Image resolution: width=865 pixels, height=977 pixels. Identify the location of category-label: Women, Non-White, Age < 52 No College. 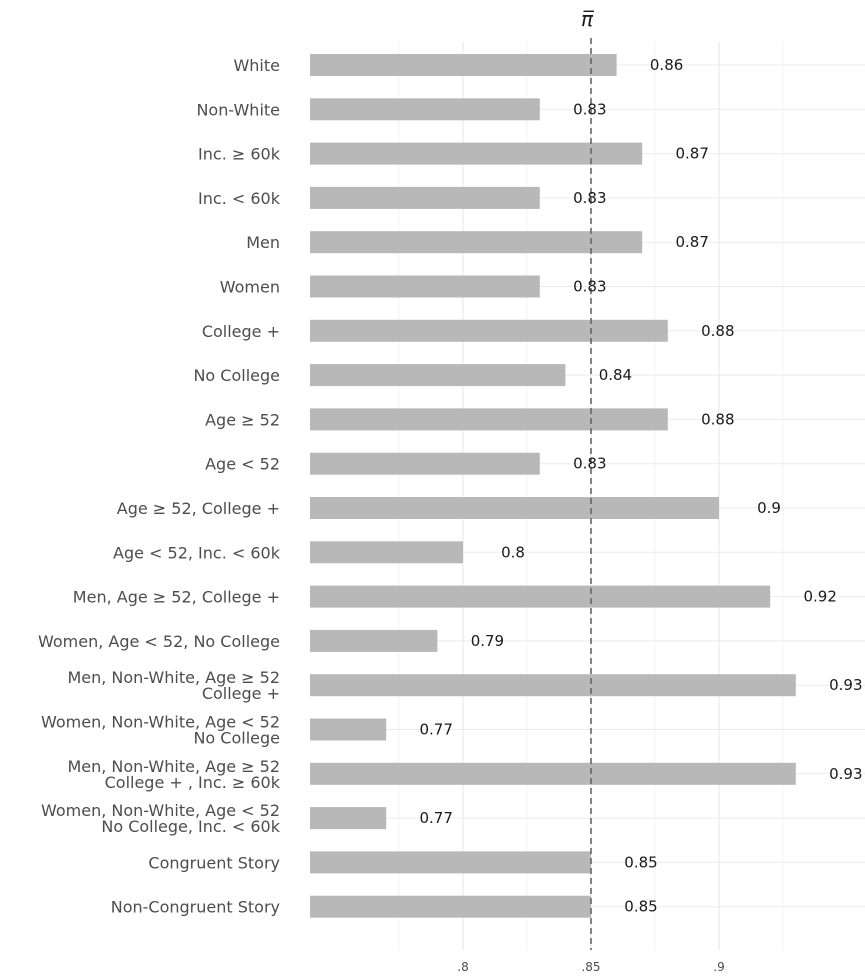
(160, 730).